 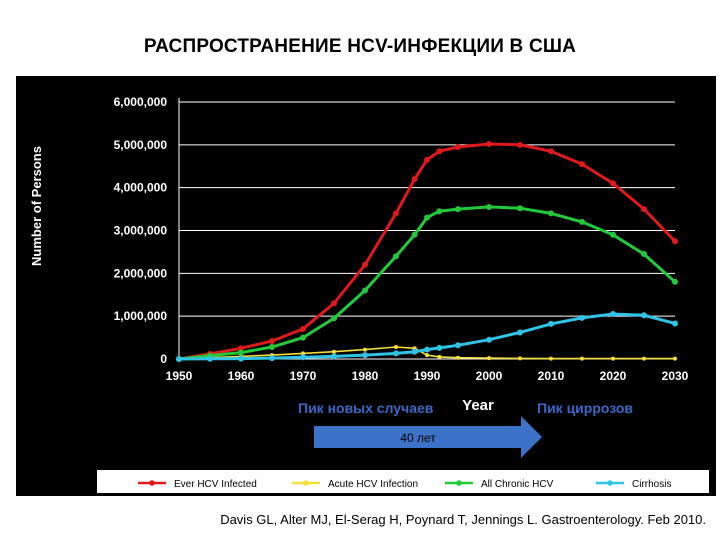 I want to click on legend-box, so click(x=403, y=481).